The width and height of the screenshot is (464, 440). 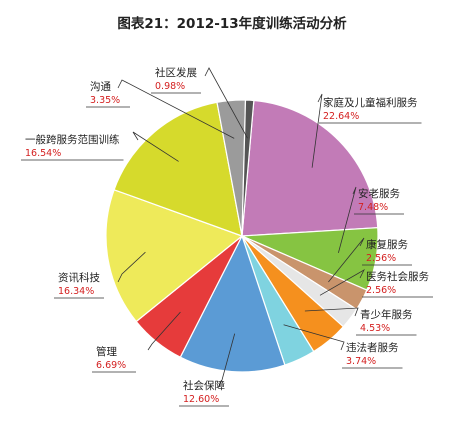 What do you see at coordinates (375, 328) in the screenshot?
I see `slice-value-label: 4.53%` at bounding box center [375, 328].